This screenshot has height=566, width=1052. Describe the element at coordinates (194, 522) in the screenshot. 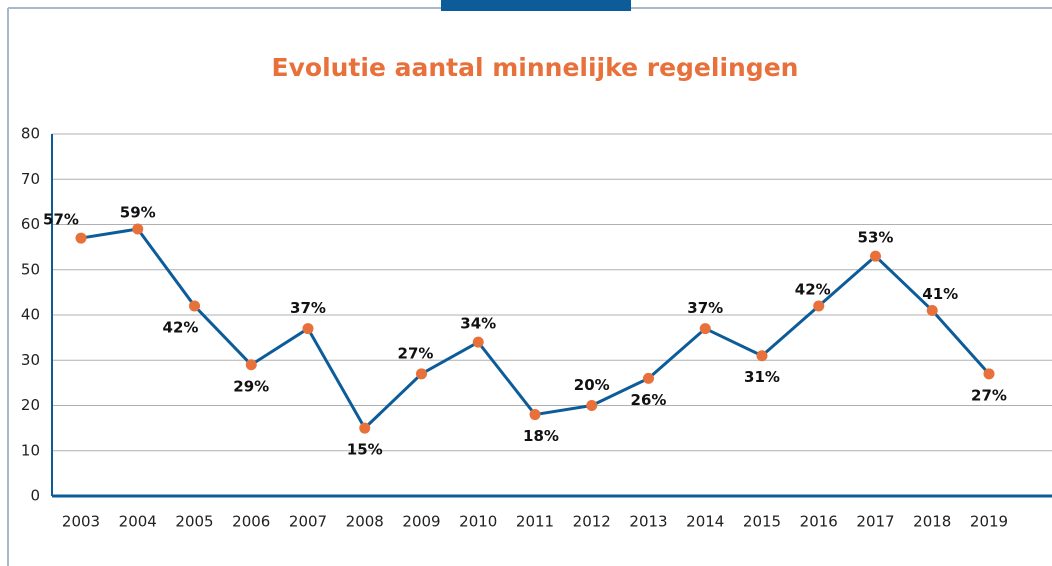

I see `x-tick-label: 2005` at that location.